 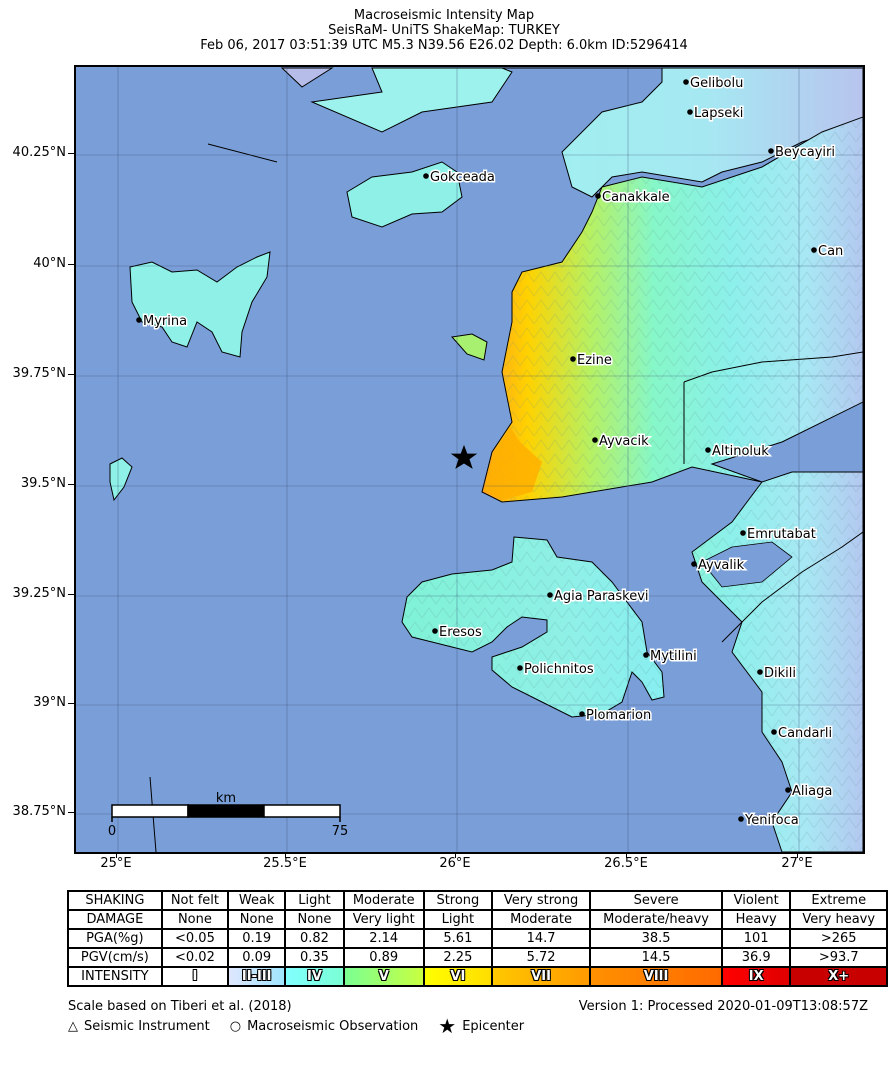 I want to click on city-marker: Mytilini, so click(x=670, y=657).